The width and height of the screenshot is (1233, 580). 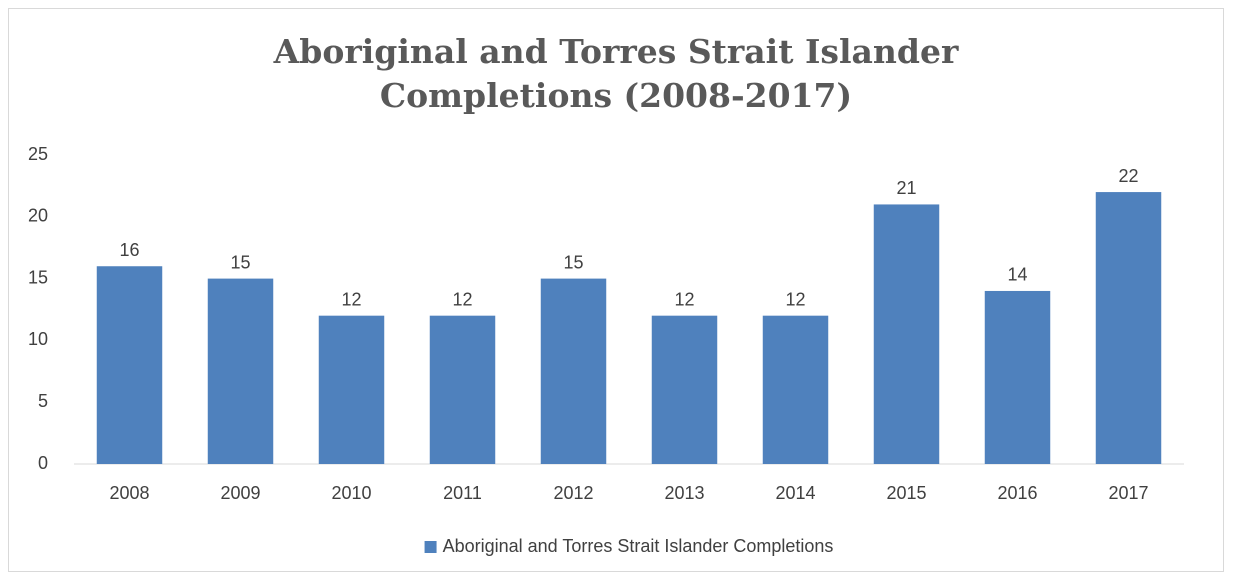 I want to click on legend-swatch, so click(x=430, y=547).